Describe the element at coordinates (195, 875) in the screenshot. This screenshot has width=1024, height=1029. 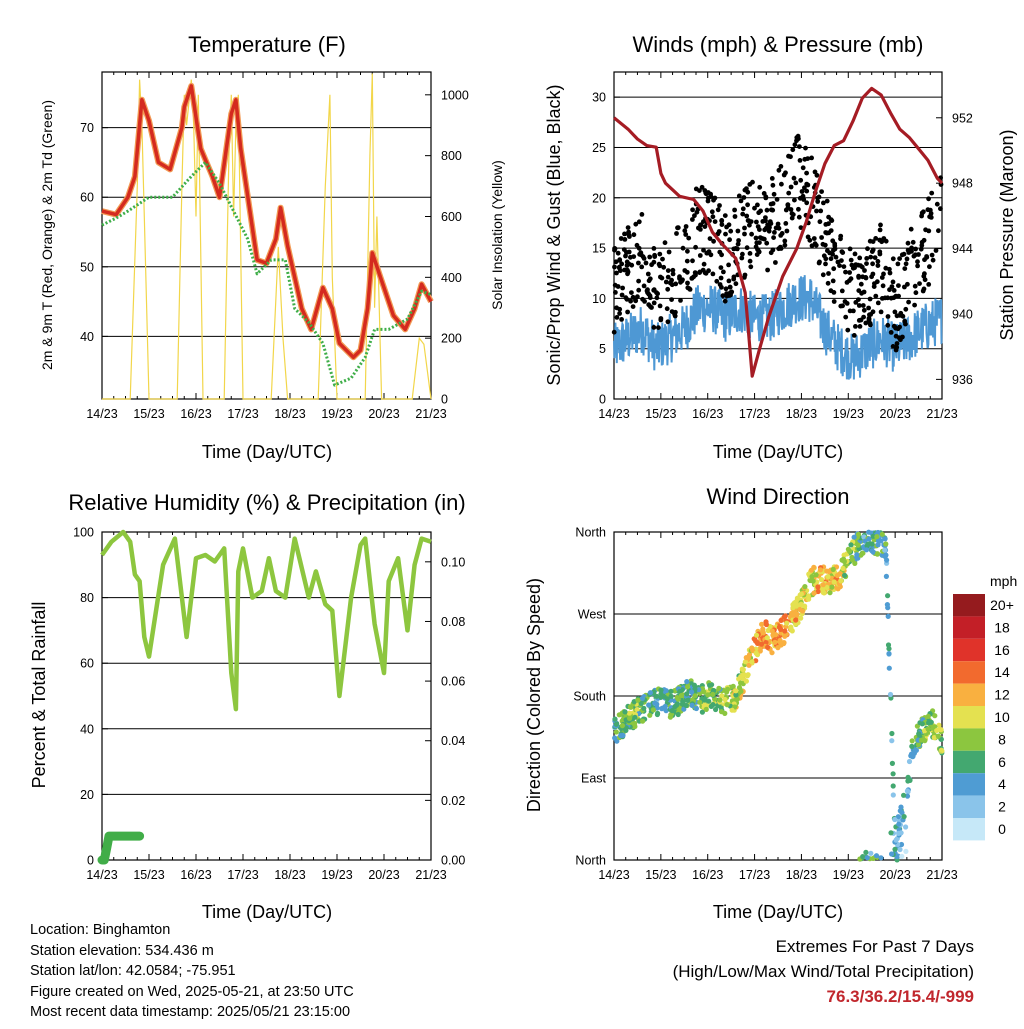
I see `x-tick-label: 16/23` at that location.